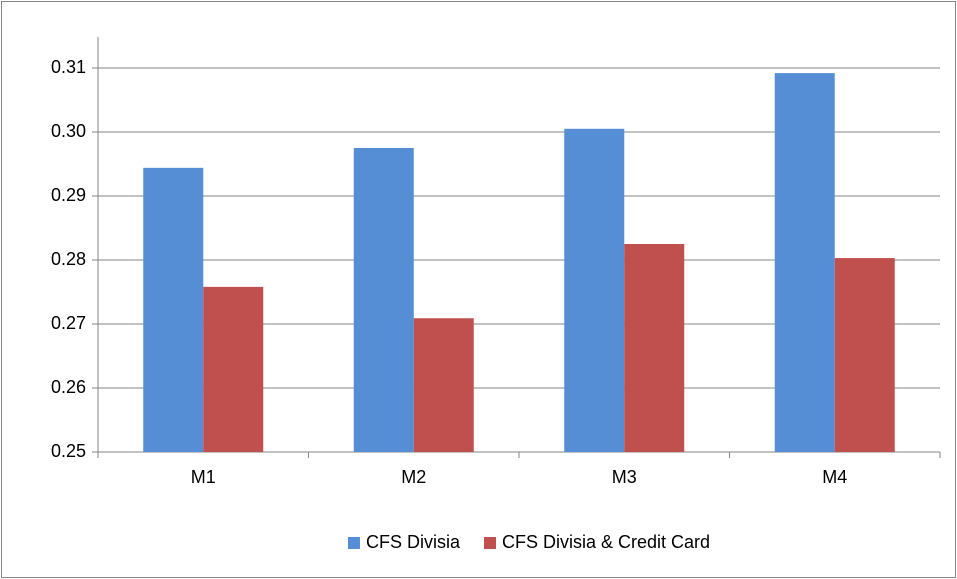 This screenshot has width=957, height=579. I want to click on legend-label: CFS Divisia, so click(413, 542).